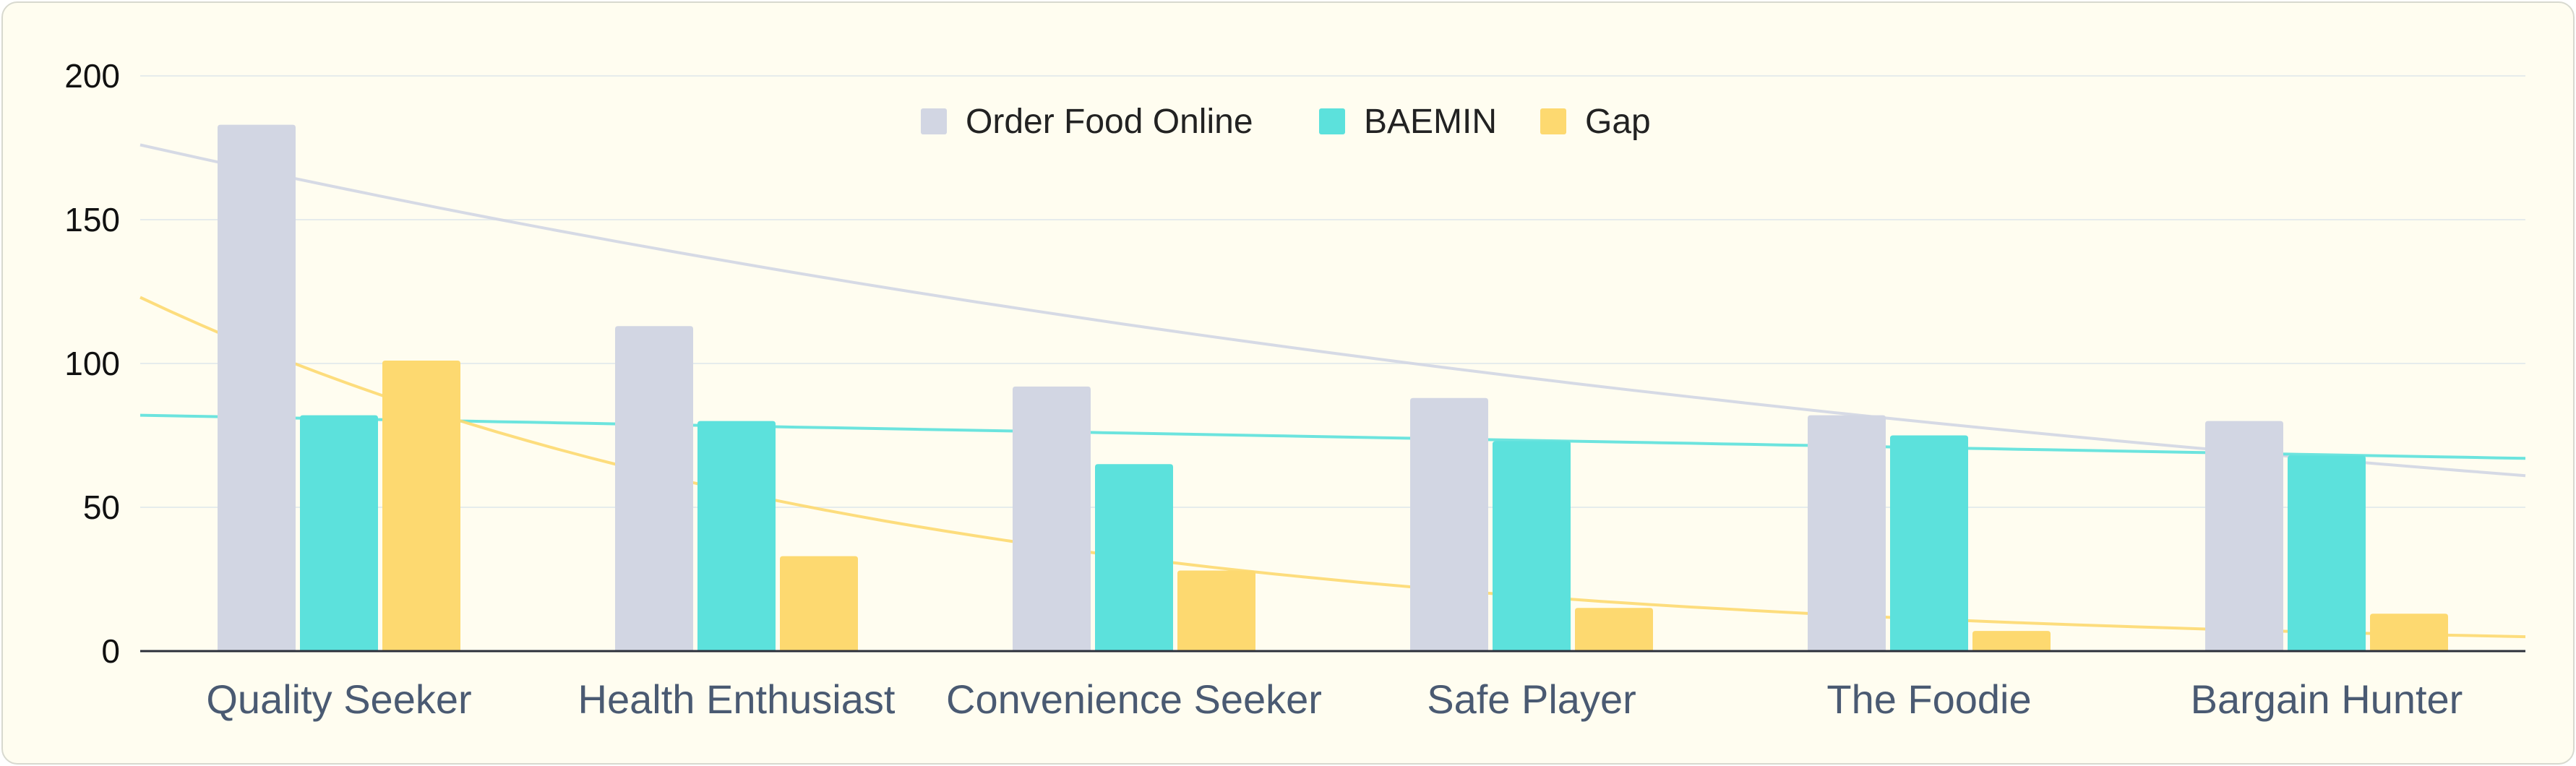  Describe the element at coordinates (339, 699) in the screenshot. I see `x-tick-label: Quality Seeker` at that location.